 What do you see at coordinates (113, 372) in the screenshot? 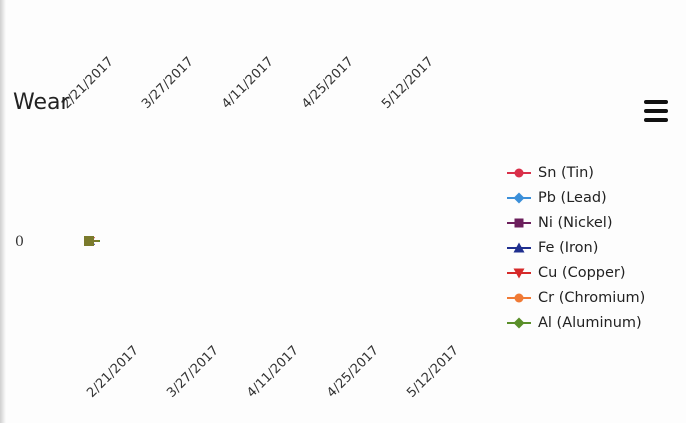
I see `bottom-x-tick-label: 2/21/2017` at bounding box center [113, 372].